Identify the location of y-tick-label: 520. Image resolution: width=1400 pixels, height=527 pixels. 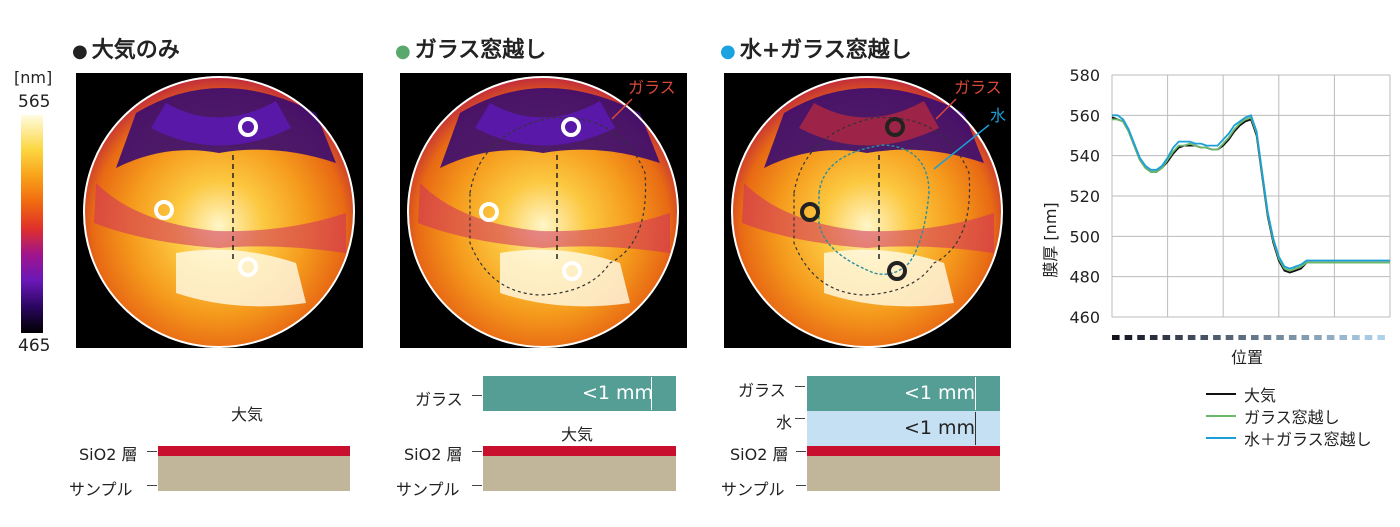
(1084, 196).